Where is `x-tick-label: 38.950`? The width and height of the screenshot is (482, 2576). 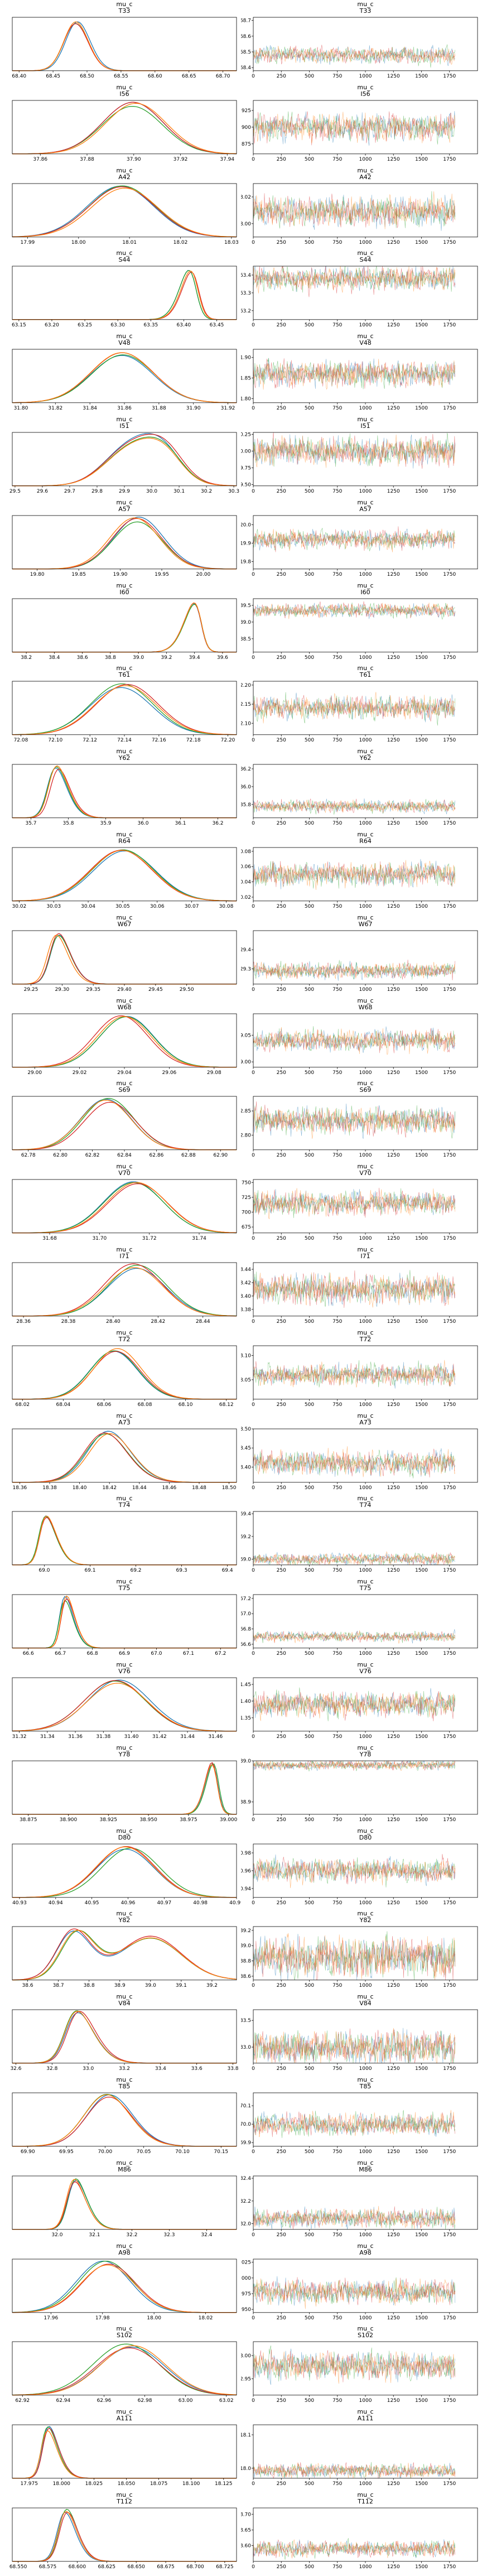 x-tick-label: 38.950 is located at coordinates (148, 1820).